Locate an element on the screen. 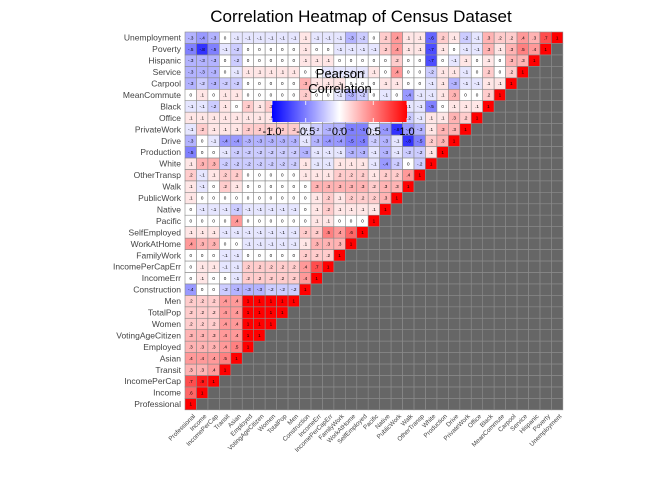  cell-value-label: -.6 is located at coordinates (431, 37).